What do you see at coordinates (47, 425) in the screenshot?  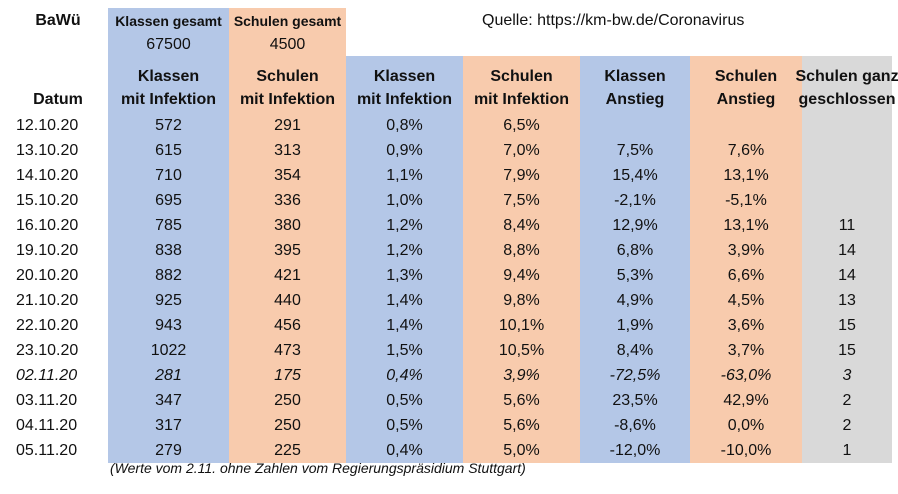 I see `cell-datum: 04.11.20` at bounding box center [47, 425].